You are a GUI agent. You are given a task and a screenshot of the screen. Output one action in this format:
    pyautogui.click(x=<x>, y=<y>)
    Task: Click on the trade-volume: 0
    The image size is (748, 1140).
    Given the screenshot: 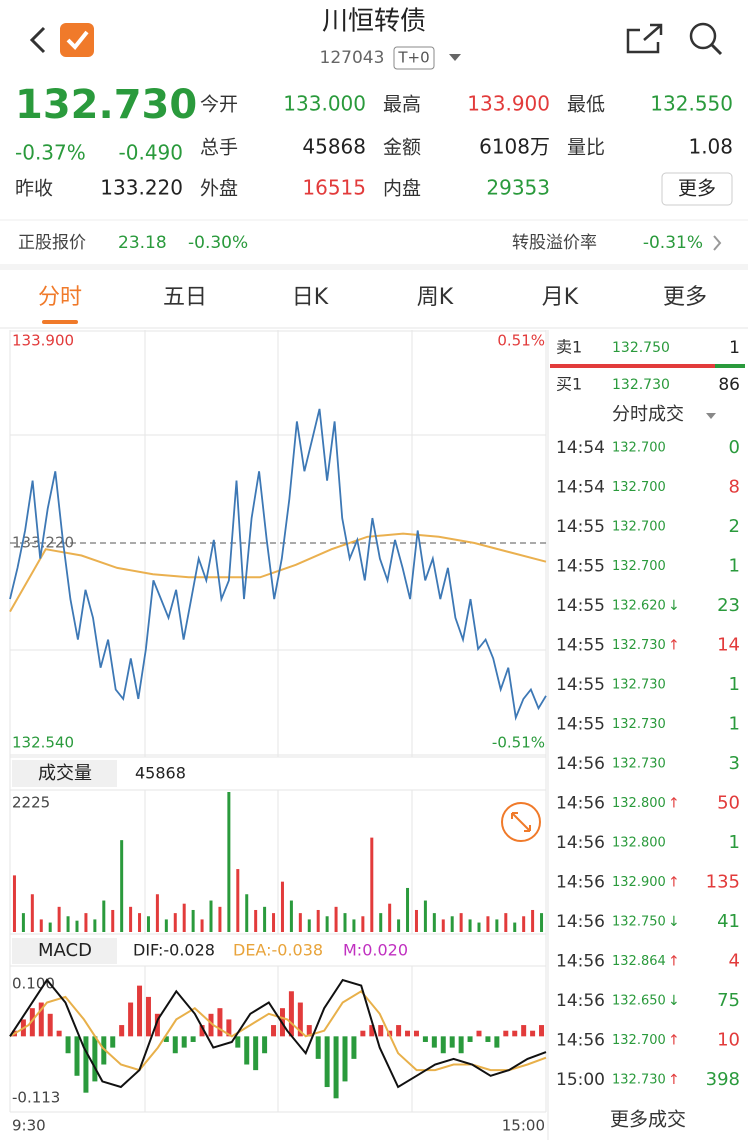 What is the action you would take?
    pyautogui.click(x=734, y=447)
    